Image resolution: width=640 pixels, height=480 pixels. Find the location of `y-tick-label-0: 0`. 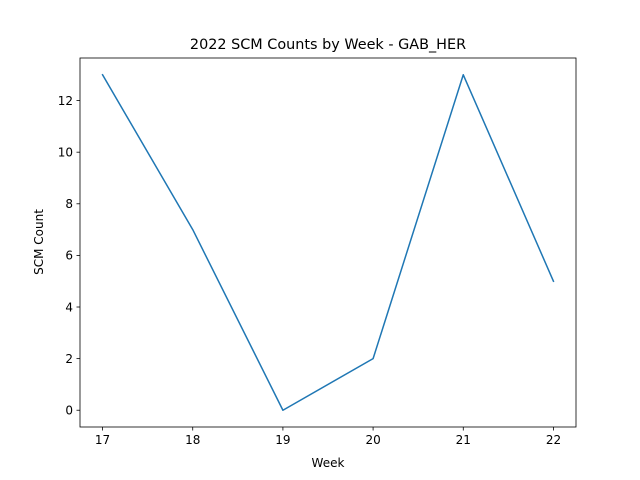

y-tick-label-0: 0 is located at coordinates (69, 411).